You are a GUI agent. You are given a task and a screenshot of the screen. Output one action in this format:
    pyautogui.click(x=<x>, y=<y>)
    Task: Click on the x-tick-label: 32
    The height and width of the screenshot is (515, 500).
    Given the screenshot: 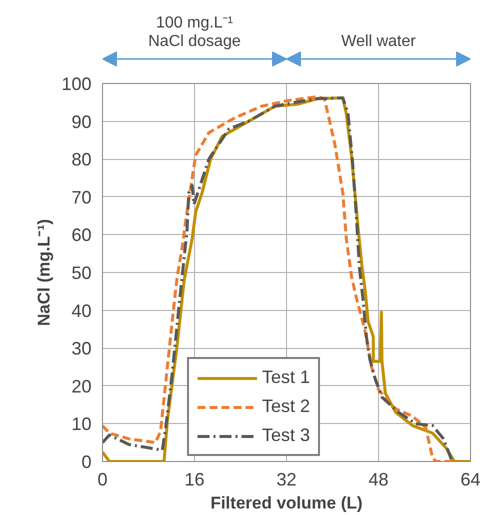 What is the action you would take?
    pyautogui.click(x=286, y=480)
    